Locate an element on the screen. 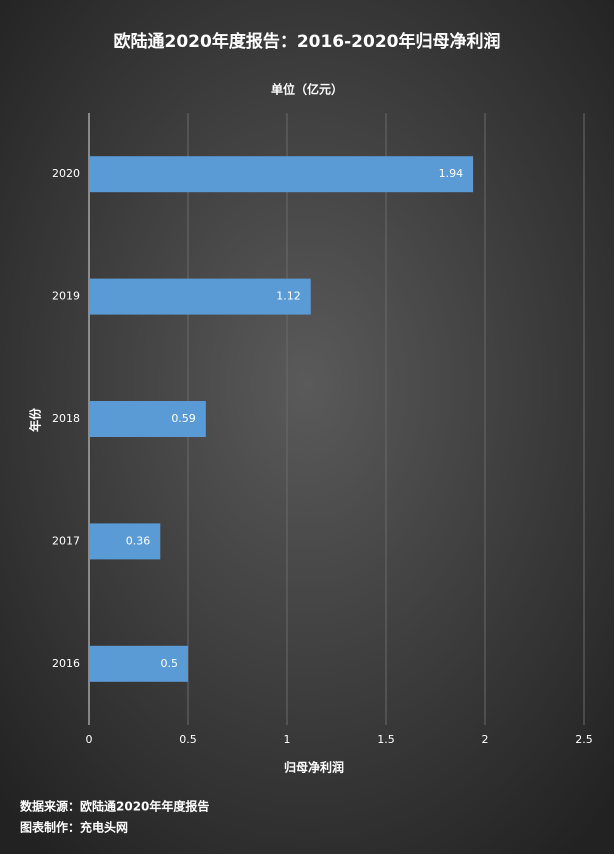  x-tick-label: 2.5 is located at coordinates (584, 739).